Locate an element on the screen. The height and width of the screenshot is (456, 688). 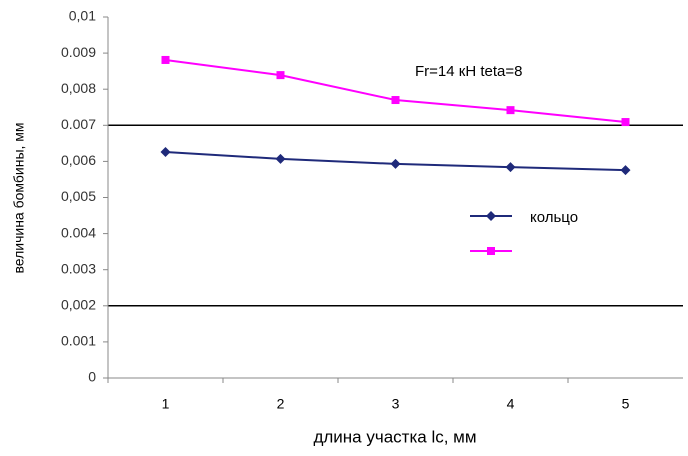
y-tick-label: 0.004 is located at coordinates (78, 232).